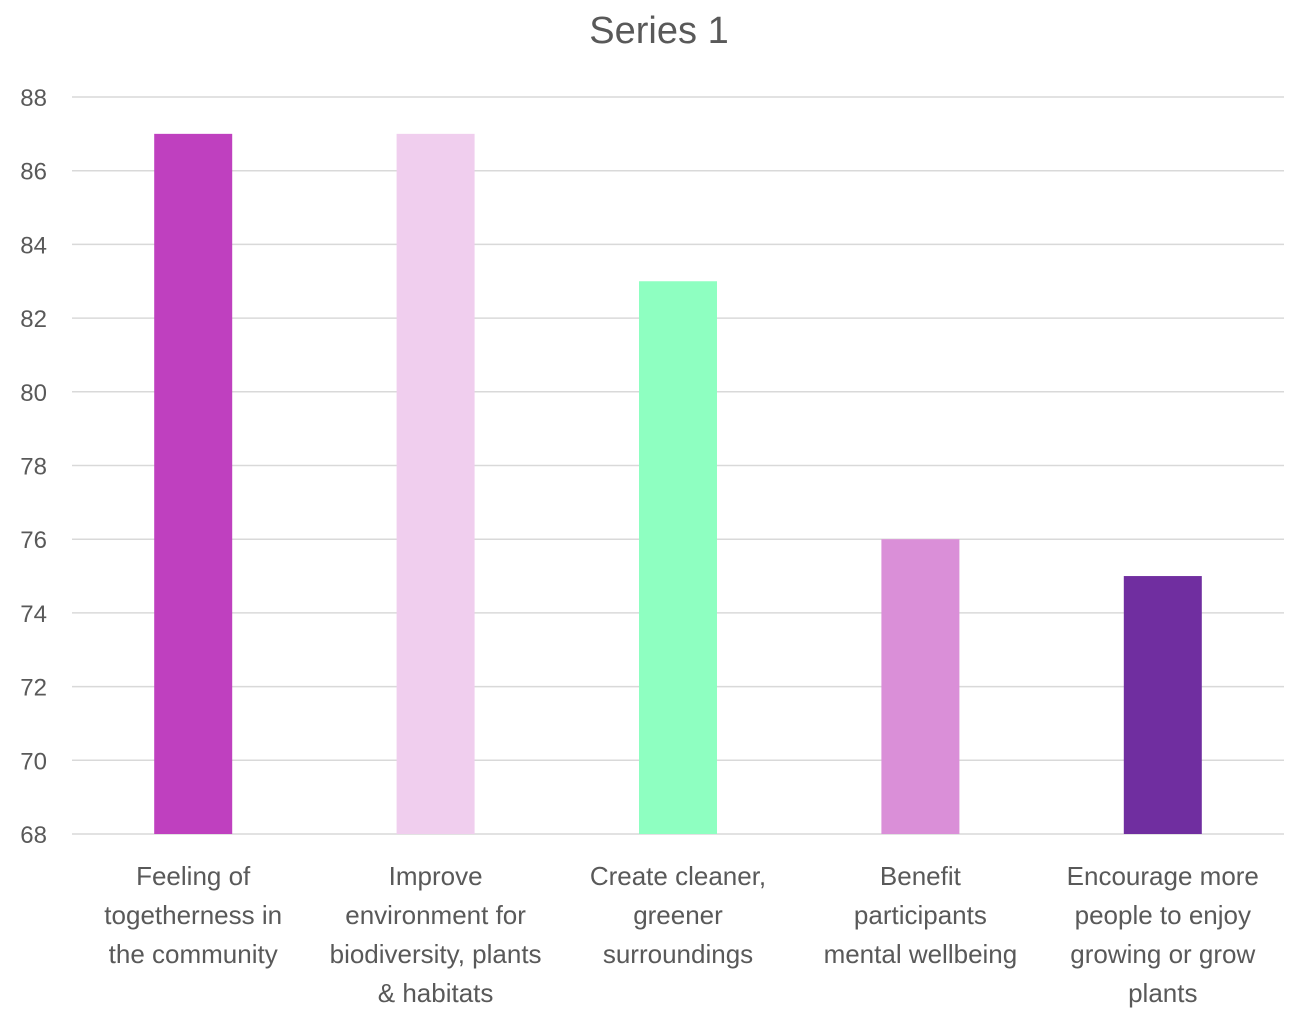 The image size is (1299, 1010). I want to click on x-tick-label-line: Benefit, so click(921, 876).